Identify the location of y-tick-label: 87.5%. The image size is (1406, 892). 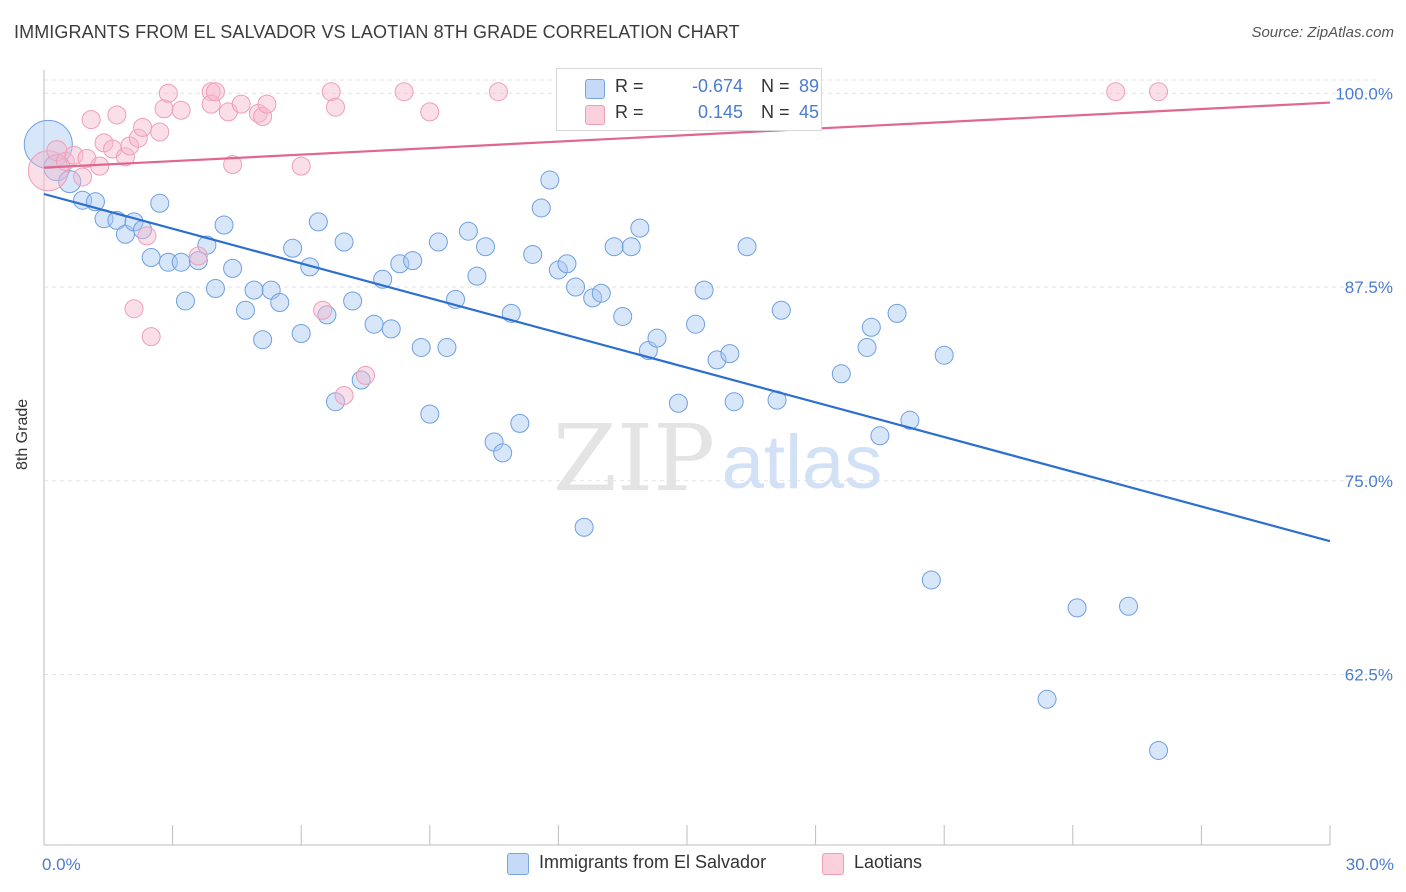
(1369, 287).